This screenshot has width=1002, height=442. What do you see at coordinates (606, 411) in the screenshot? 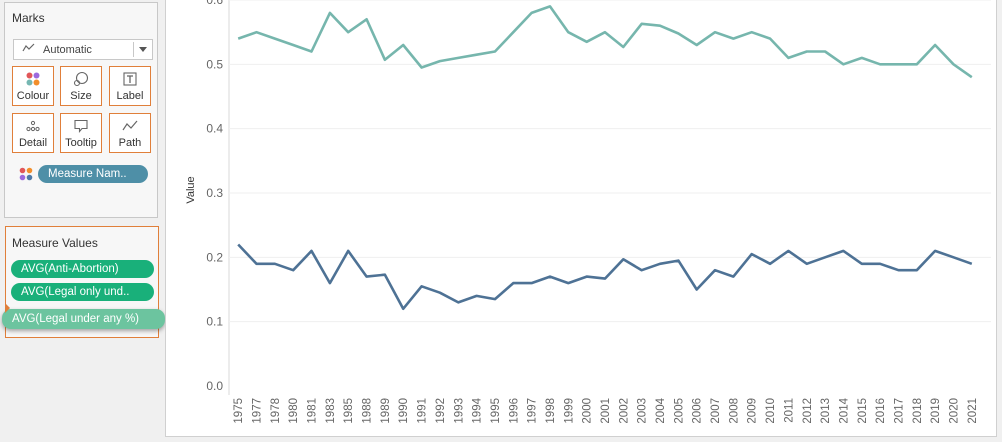
I see `x-tick-label: 2001` at bounding box center [606, 411].